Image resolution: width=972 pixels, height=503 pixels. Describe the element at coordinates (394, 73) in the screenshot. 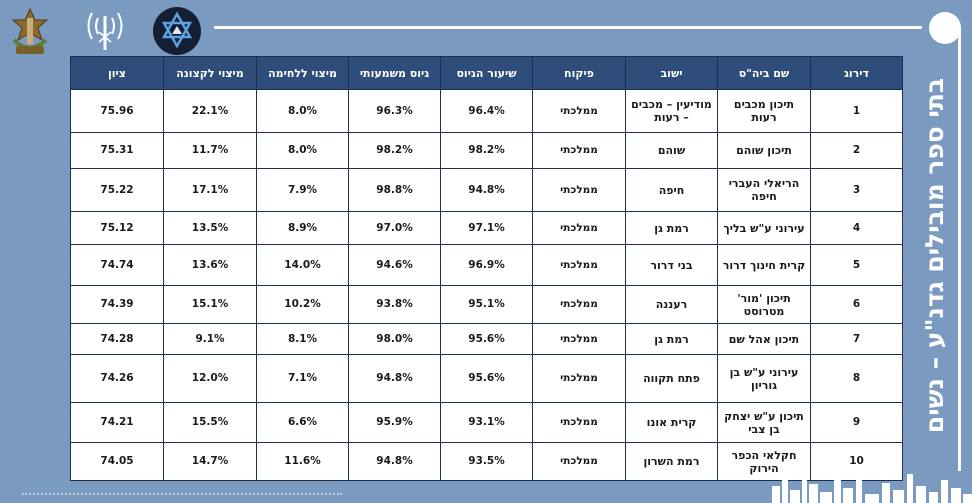

I see `header-meaningful-service: גיוס משמעותי` at that location.